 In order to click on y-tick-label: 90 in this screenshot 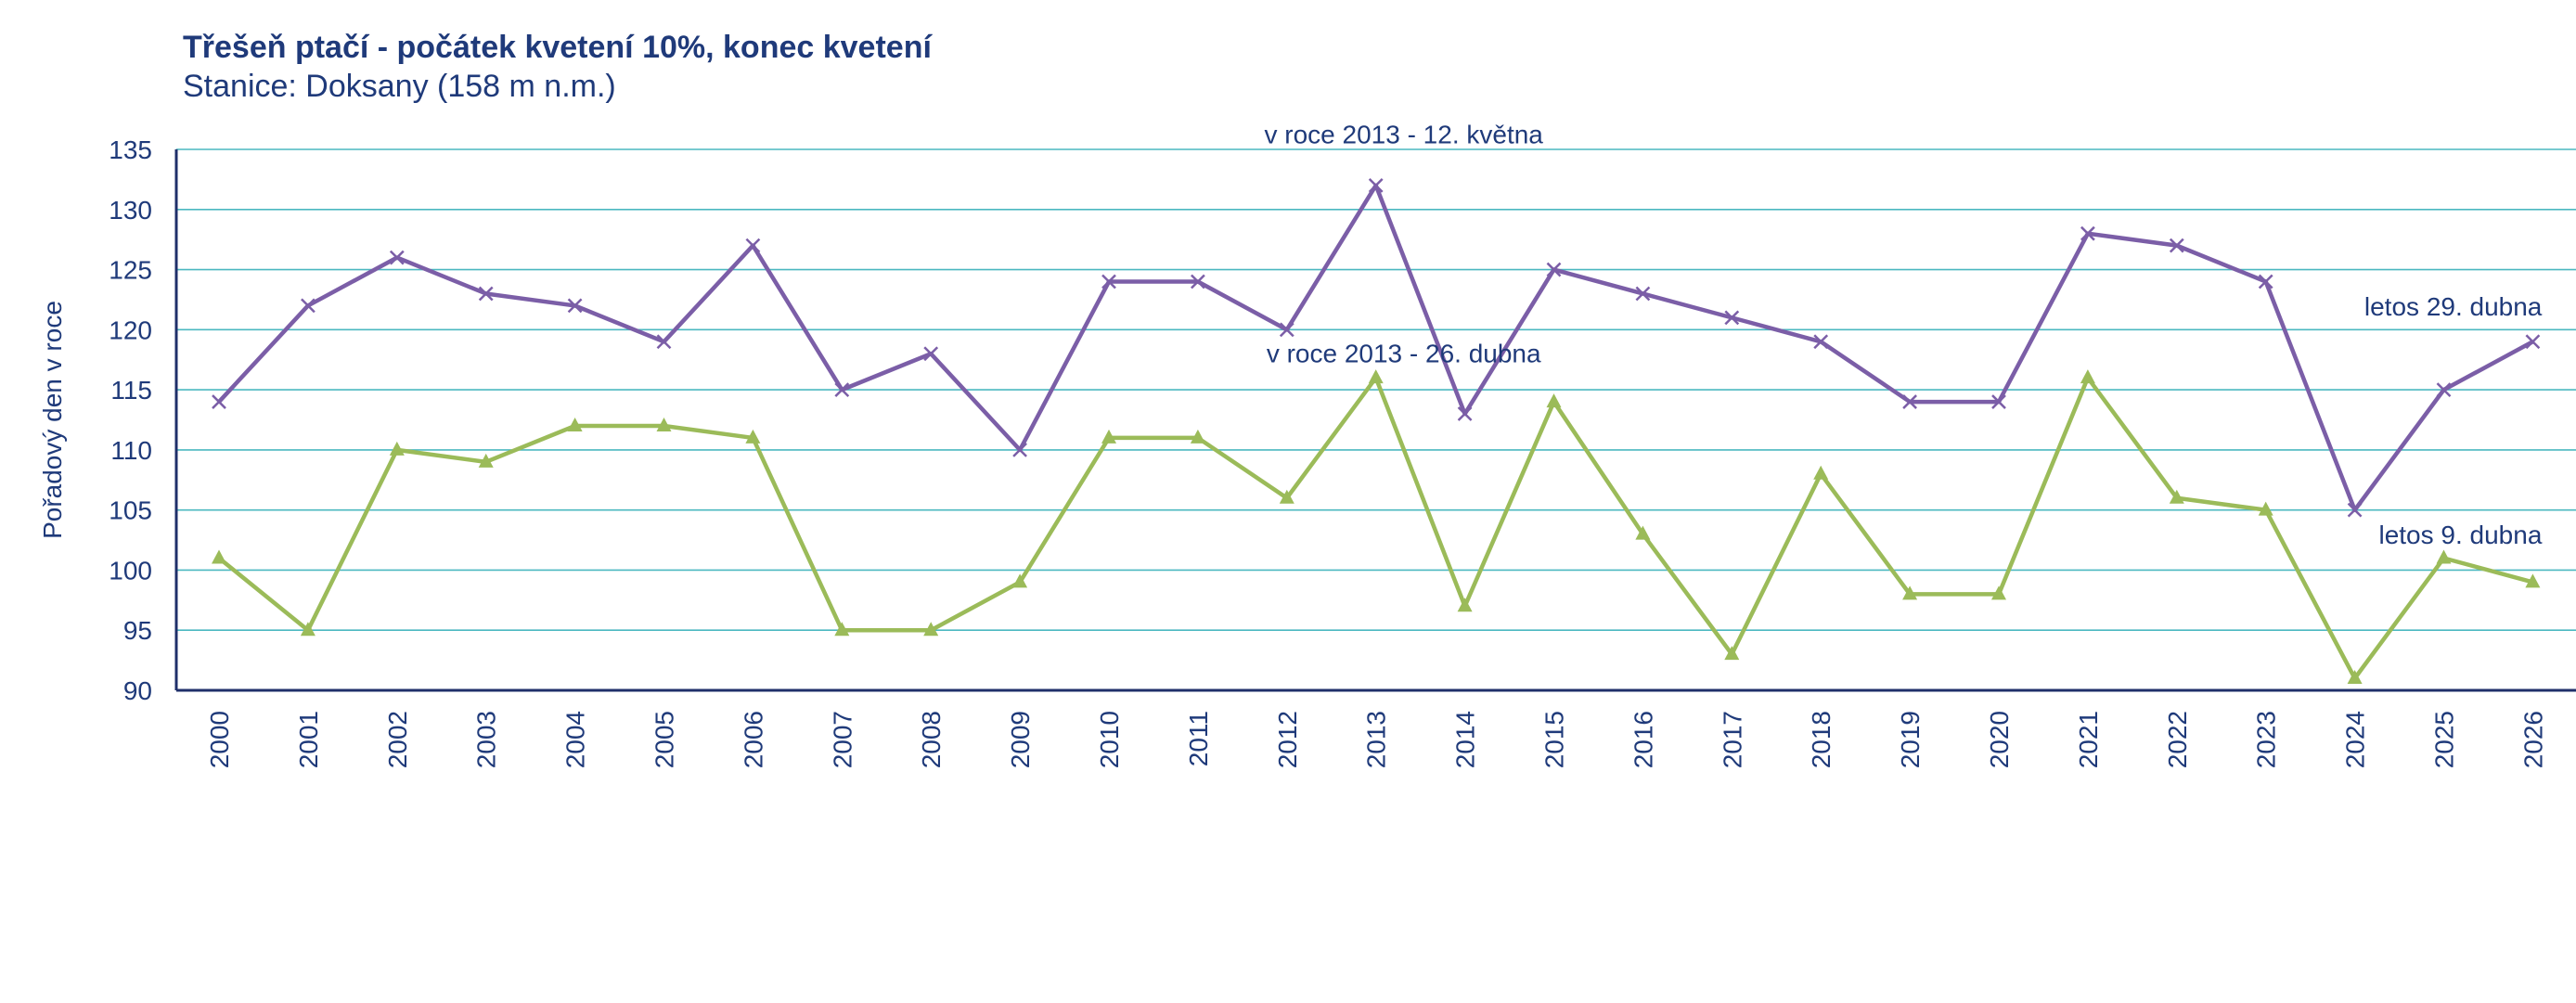, I will do `click(137, 690)`.